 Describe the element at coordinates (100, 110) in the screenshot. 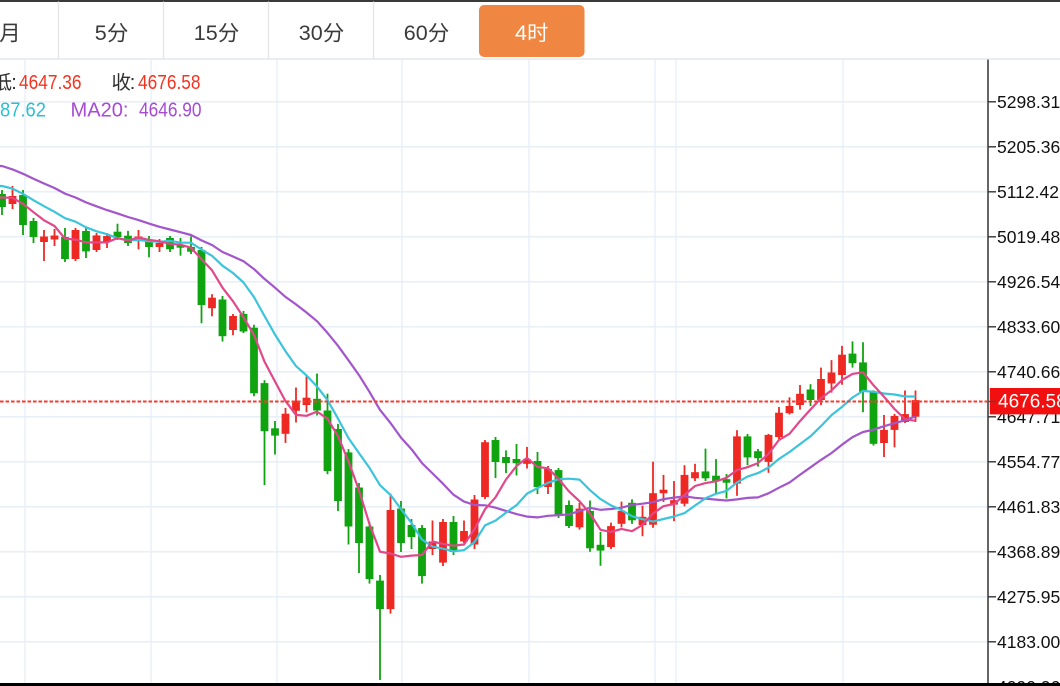

I see `svg-text: MA20:` at that location.